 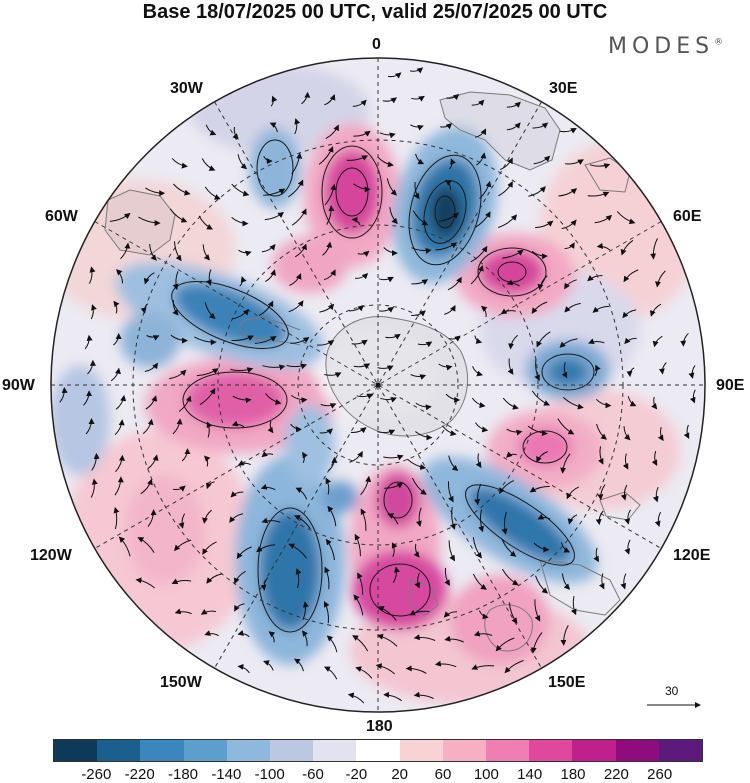 I want to click on lon-label-120e: 120E, so click(x=692, y=555).